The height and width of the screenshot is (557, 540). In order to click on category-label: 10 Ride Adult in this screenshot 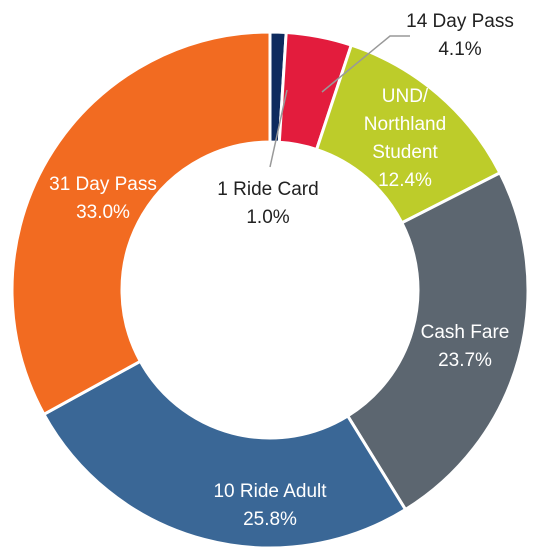, I will do `click(270, 491)`.